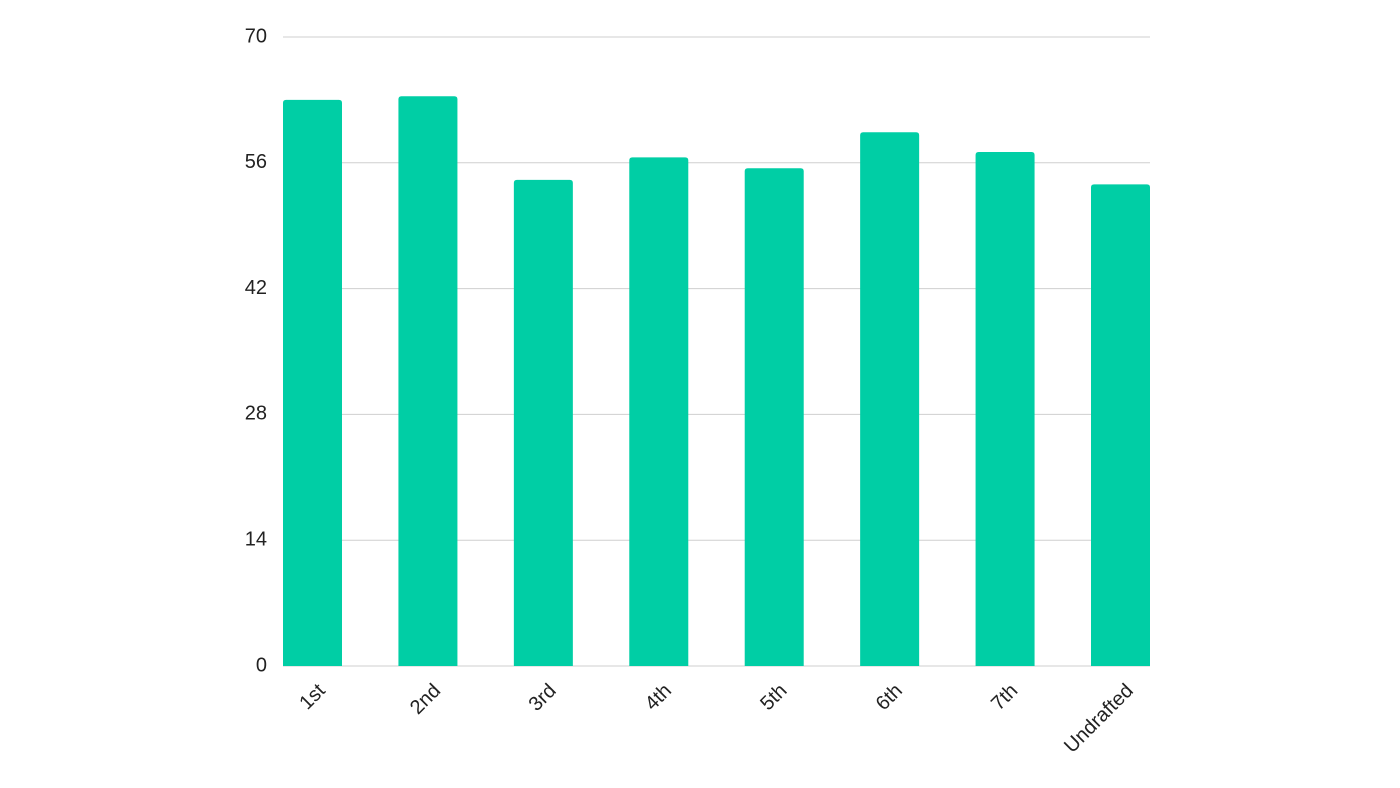 This screenshot has height=788, width=1400. I want to click on y-tick-label: 42, so click(256, 288).